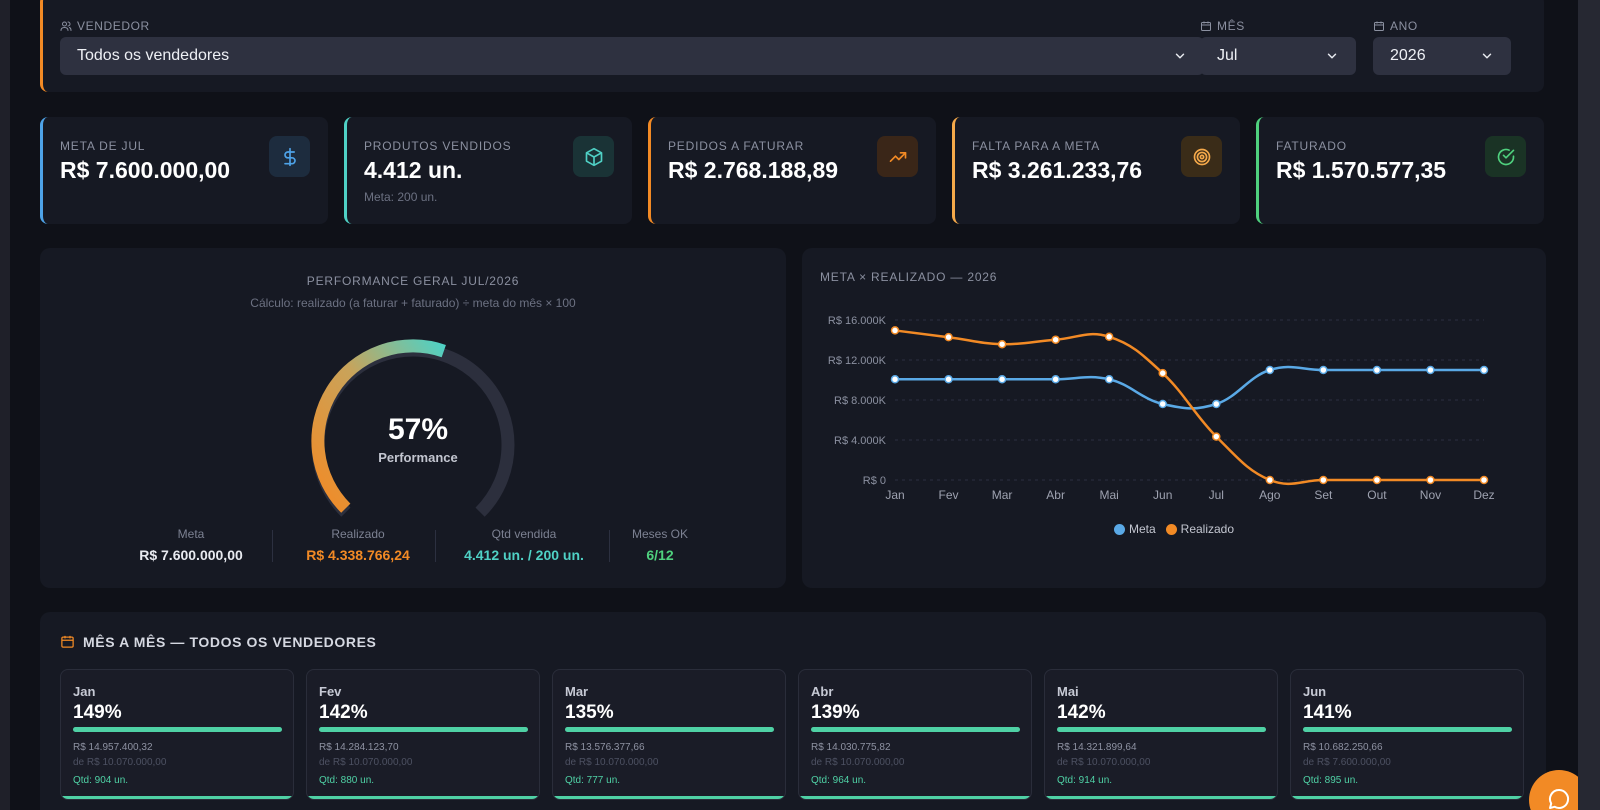 The image size is (1600, 810). I want to click on month-realized: R$ 14.030.775,82, so click(851, 747).